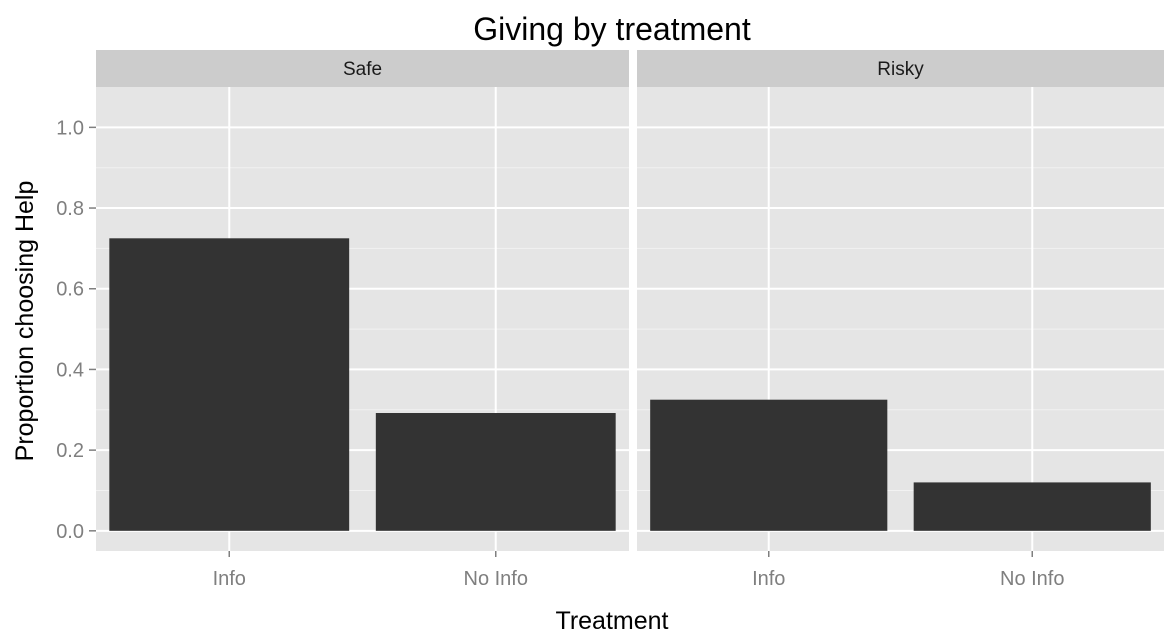 The width and height of the screenshot is (1164, 638). I want to click on chart-title: Giving by treatment, so click(612, 29).